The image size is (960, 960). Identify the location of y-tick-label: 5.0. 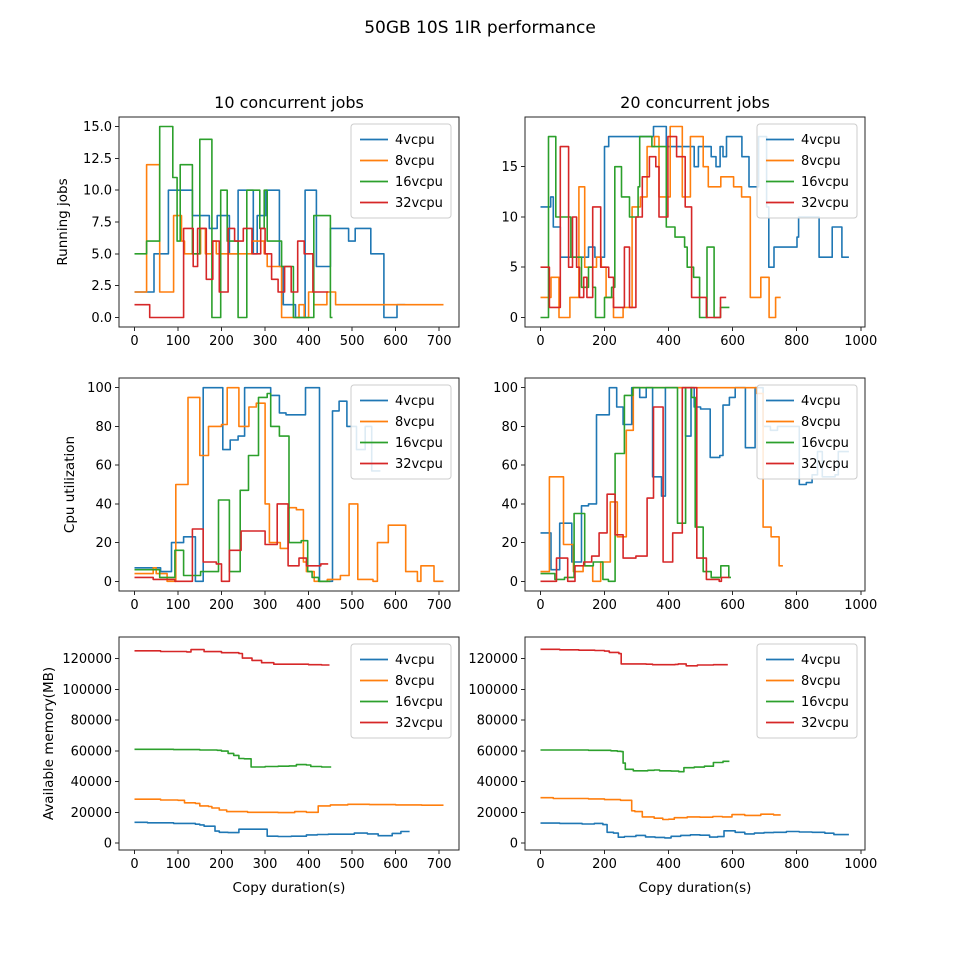
(101, 254).